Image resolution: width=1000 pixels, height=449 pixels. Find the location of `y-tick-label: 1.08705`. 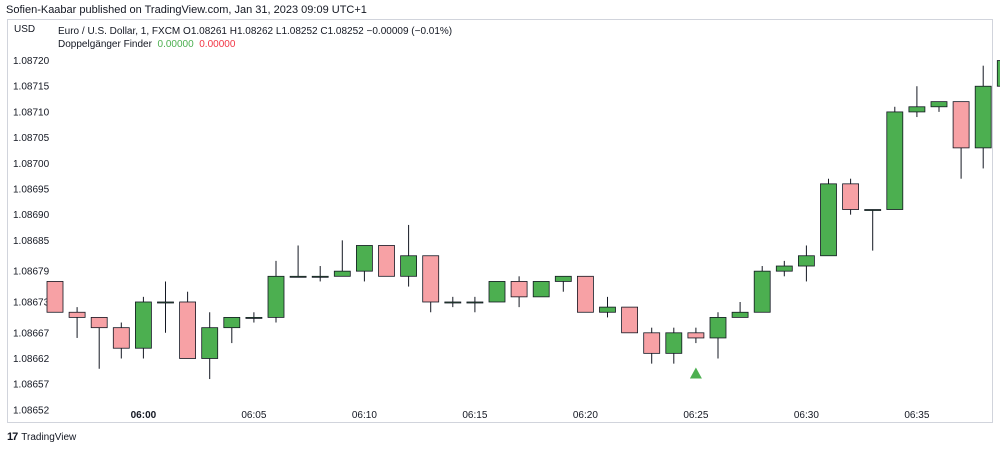

y-tick-label: 1.08705 is located at coordinates (31, 138).